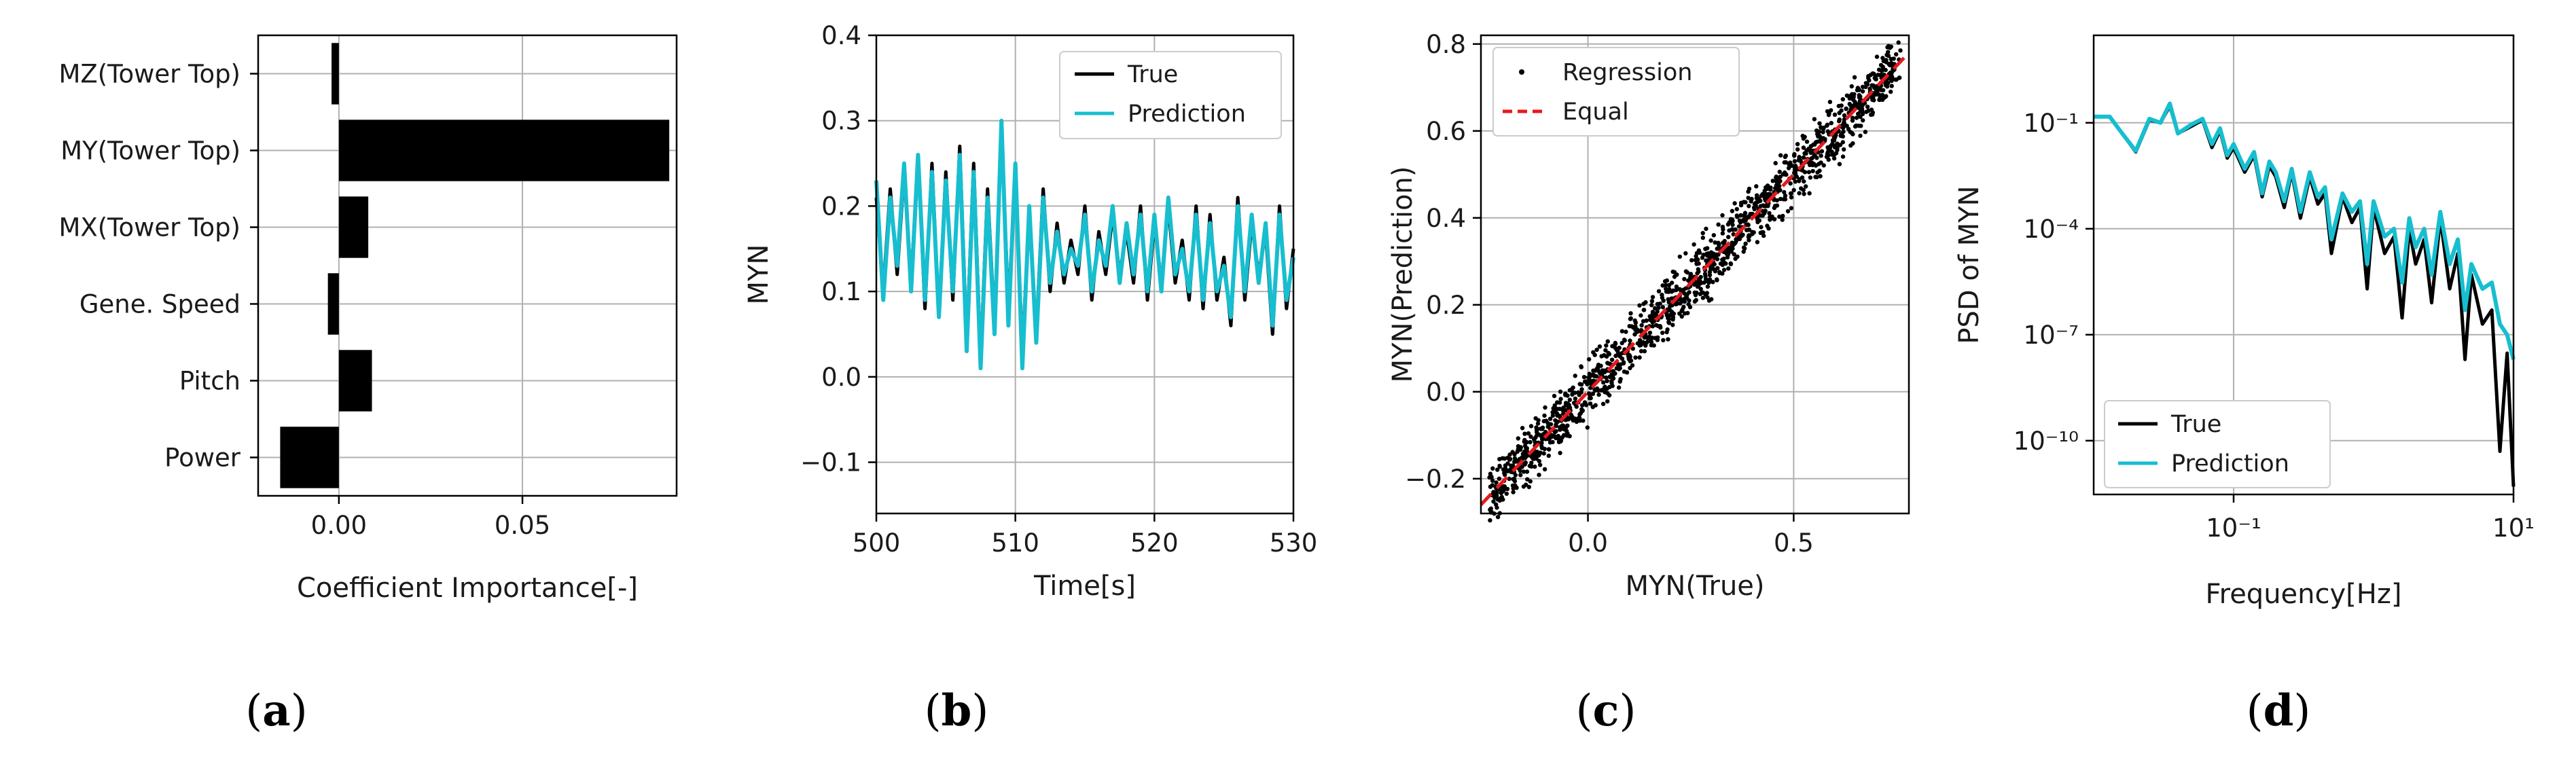 The width and height of the screenshot is (2576, 777). I want to click on panel-c-legend-regression: Regression, so click(1627, 72).